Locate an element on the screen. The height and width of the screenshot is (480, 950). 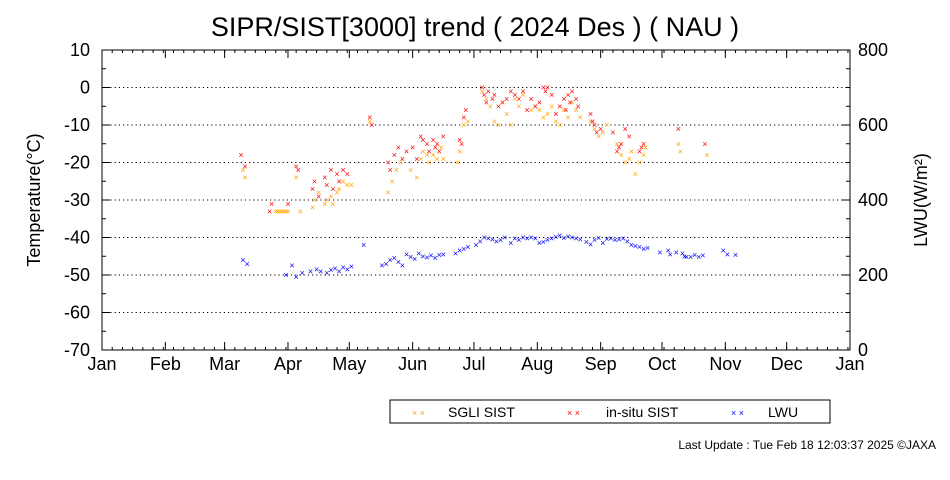
y-axis-label: Temperature(°C) is located at coordinates (34, 199).